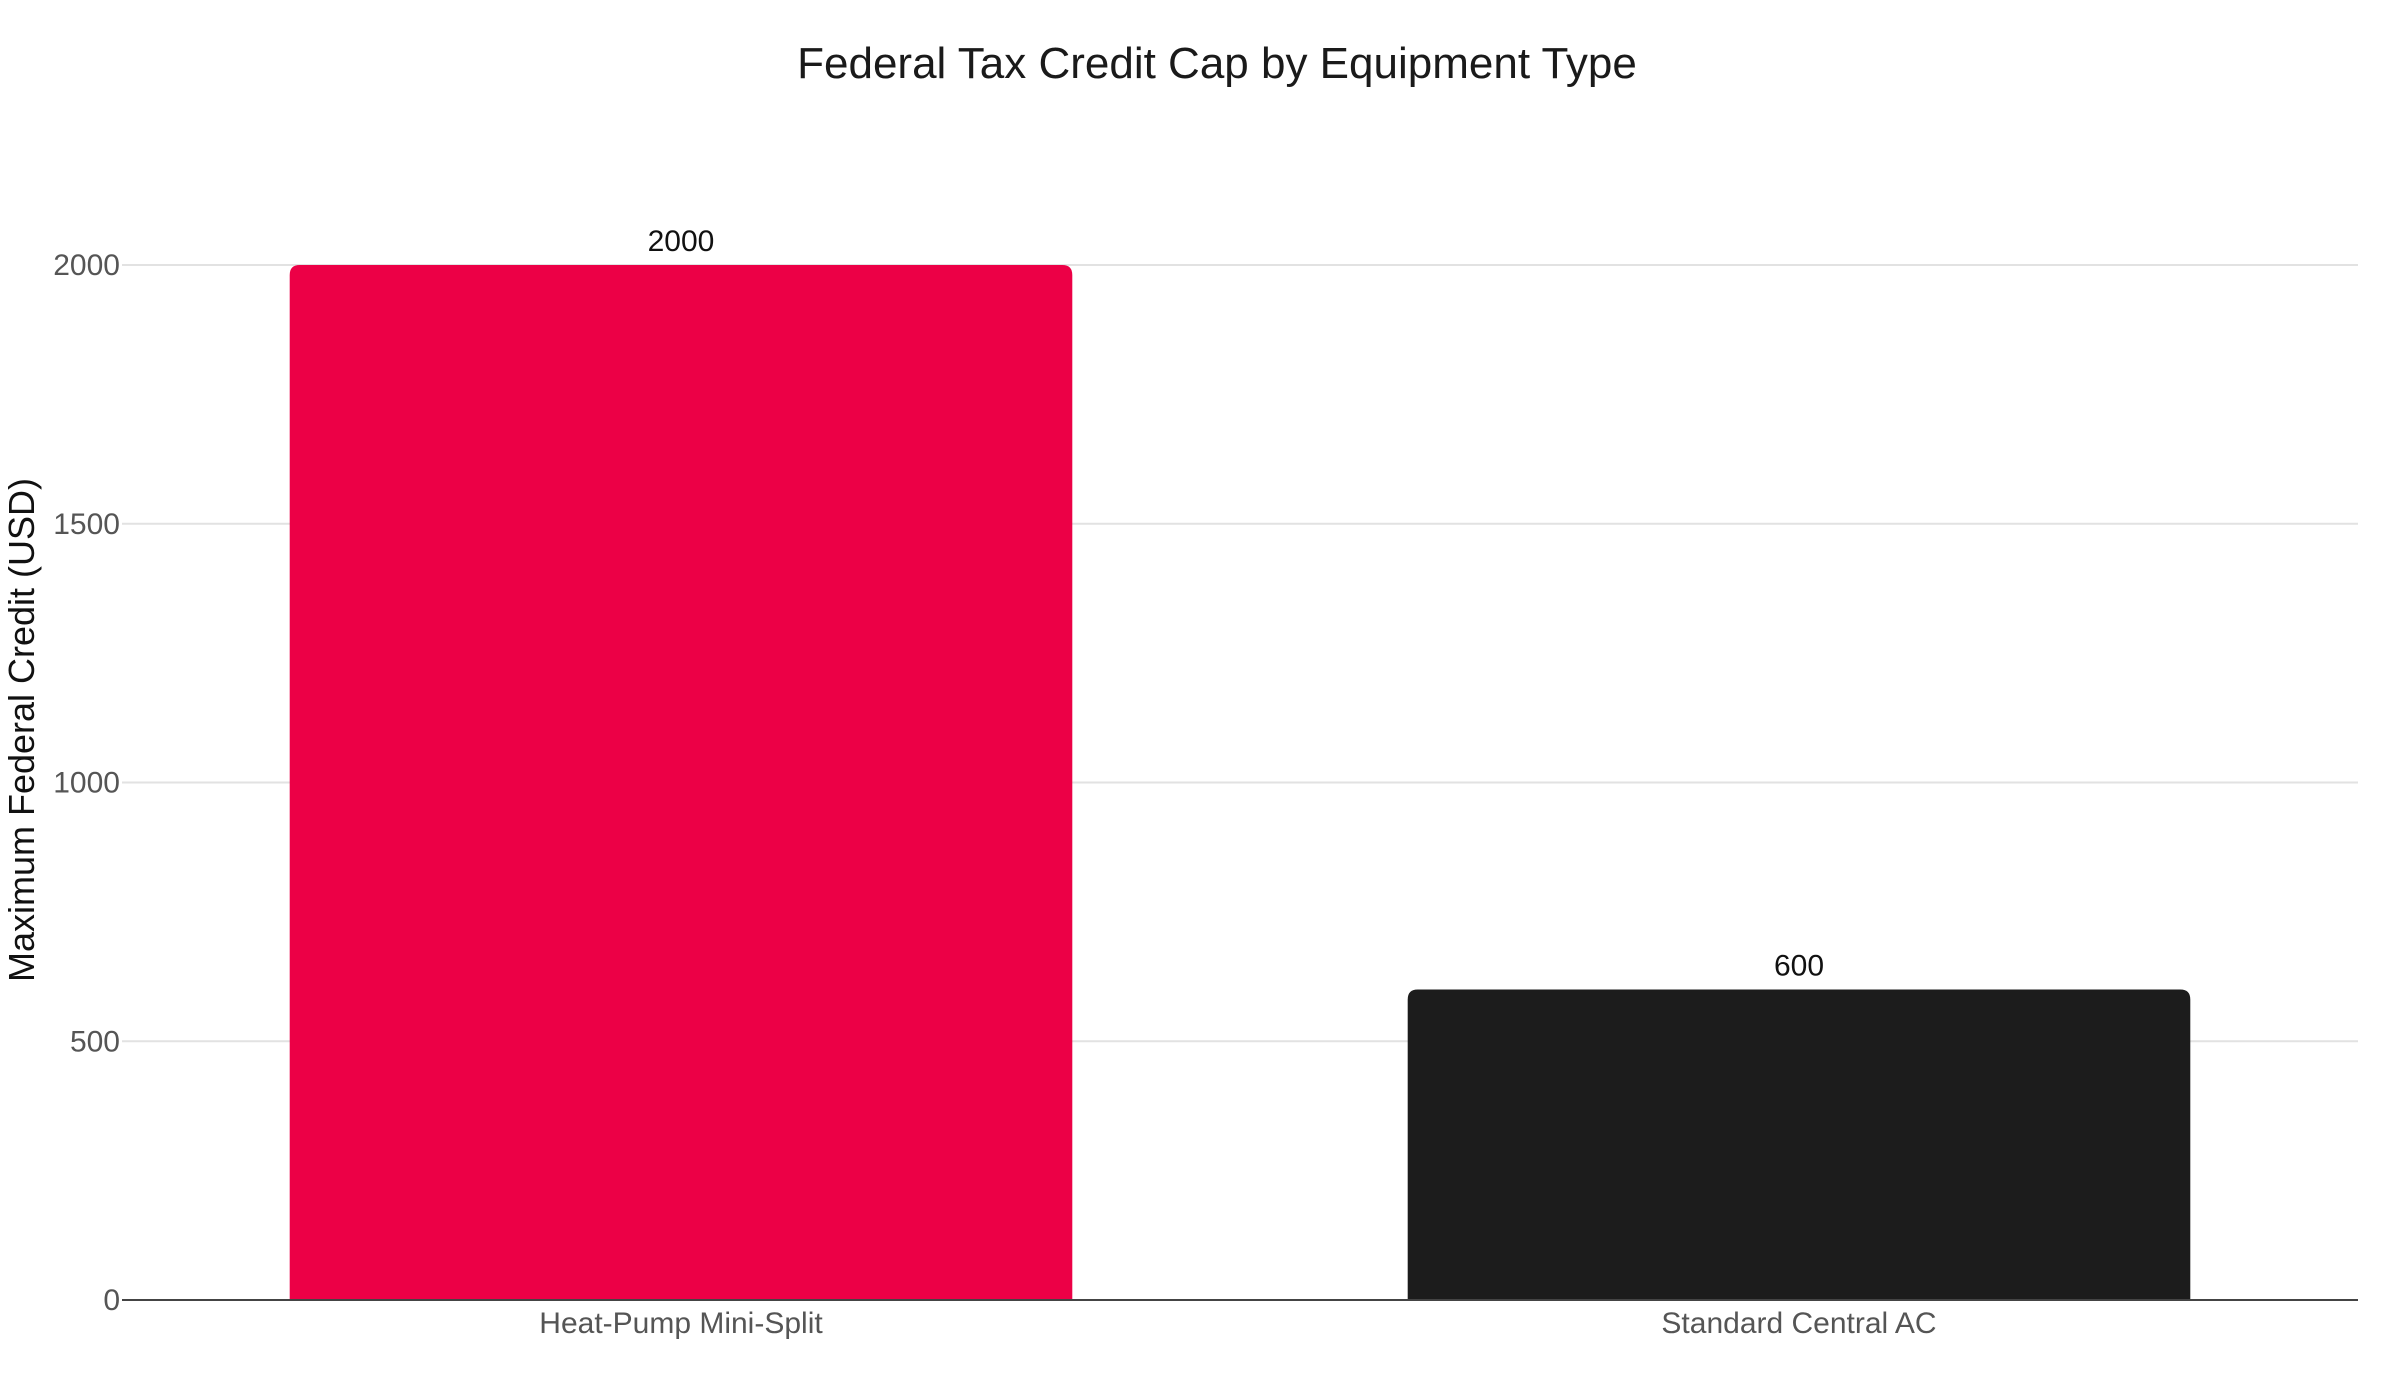 The width and height of the screenshot is (2400, 1400). What do you see at coordinates (111, 1300) in the screenshot?
I see `y-tick-label: 0` at bounding box center [111, 1300].